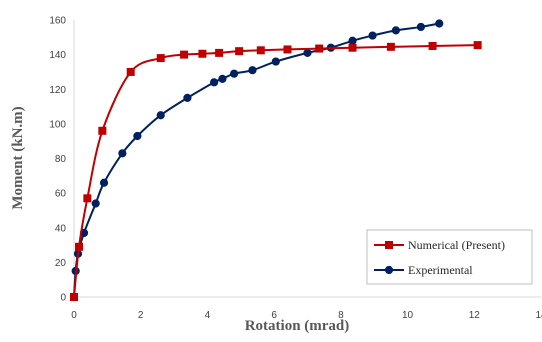 Image resolution: width=542 pixels, height=342 pixels. I want to click on x-axis-title: Rotation (mrad), so click(297, 326).